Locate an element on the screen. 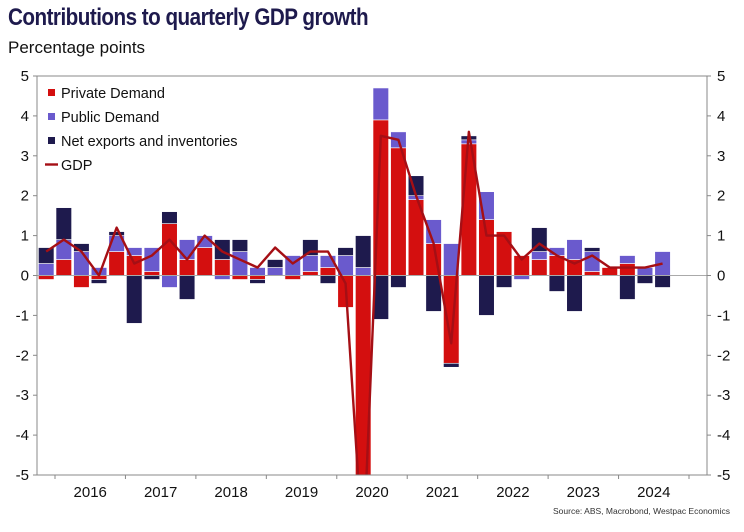  bar-net-exports-and-inventories-2024Q3 is located at coordinates (662, 281).